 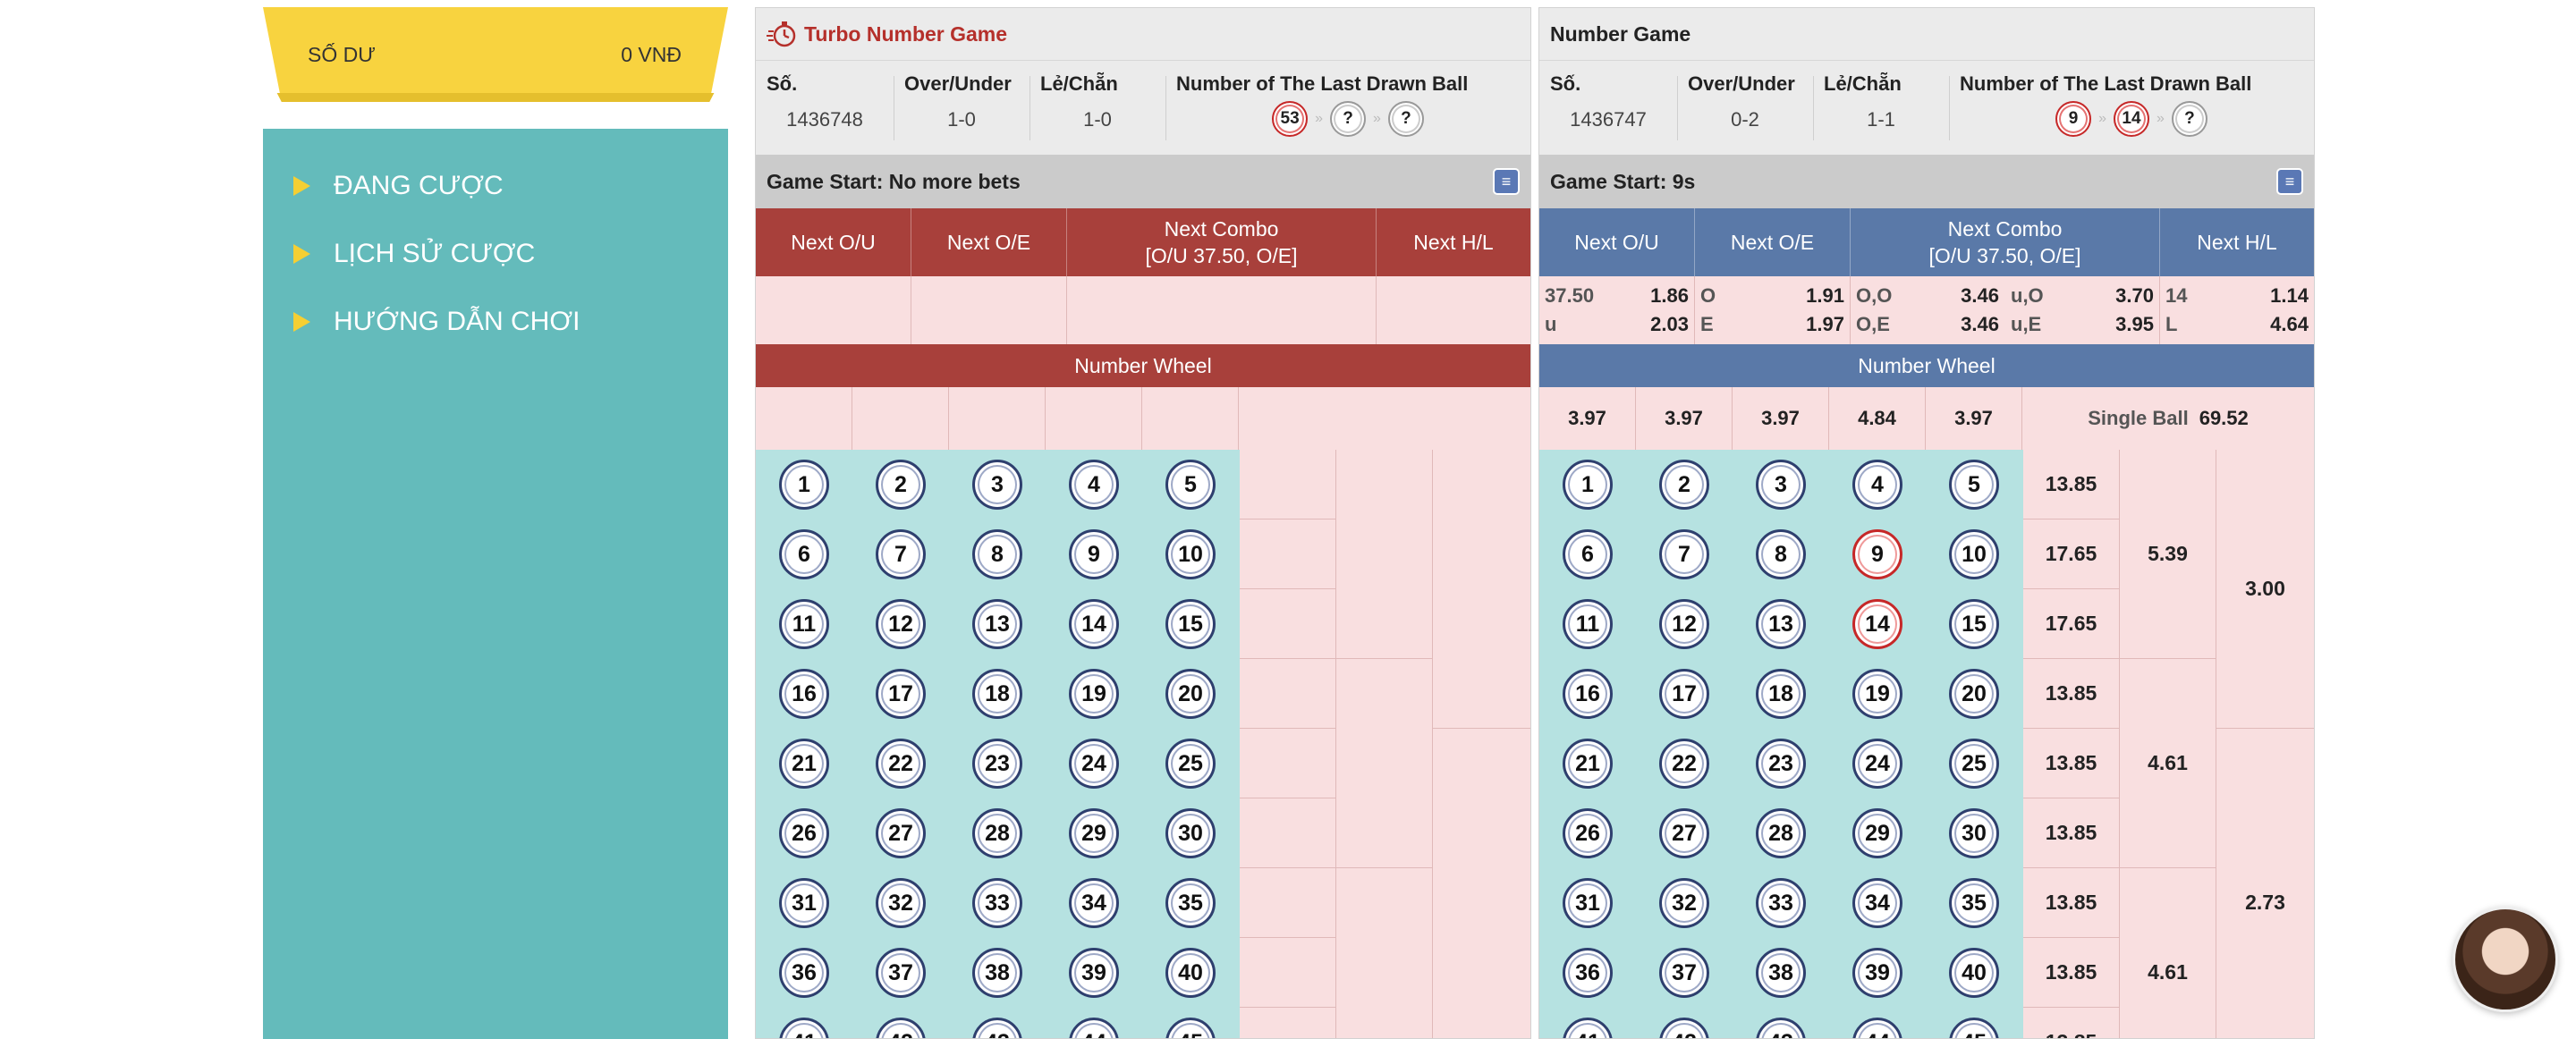 I want to click on number-ball: 22, so click(x=901, y=764).